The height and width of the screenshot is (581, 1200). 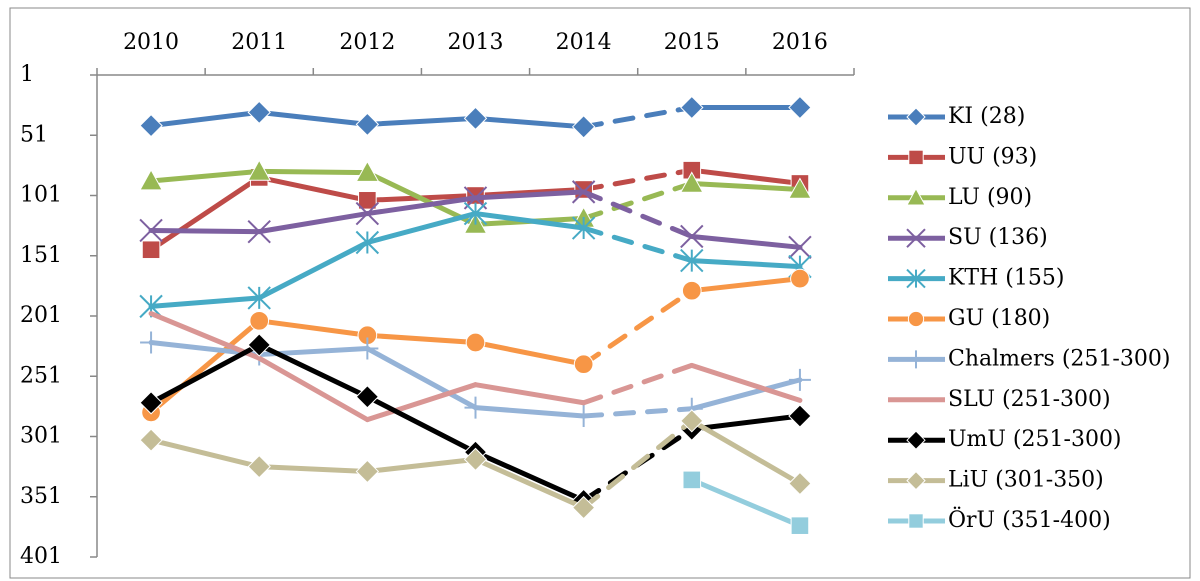 I want to click on legend-label: LU (90), so click(x=990, y=197).